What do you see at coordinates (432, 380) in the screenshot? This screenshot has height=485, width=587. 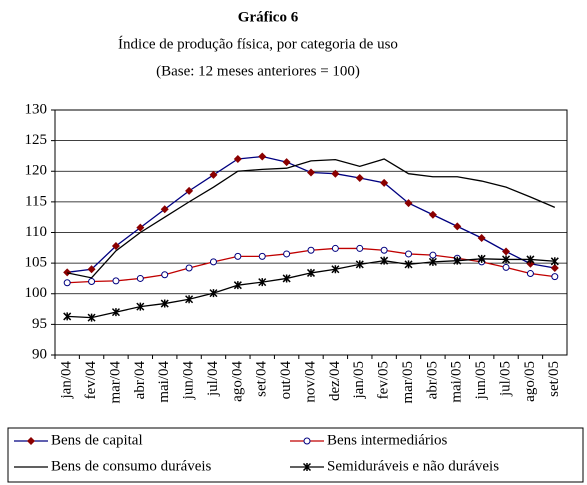 I see `x-tick-label: abr/05` at bounding box center [432, 380].